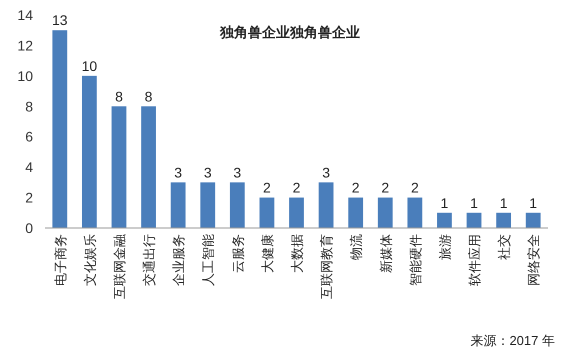 Image resolution: width=564 pixels, height=357 pixels. Describe the element at coordinates (149, 260) in the screenshot. I see `x-tick-label: 交通出行` at that location.